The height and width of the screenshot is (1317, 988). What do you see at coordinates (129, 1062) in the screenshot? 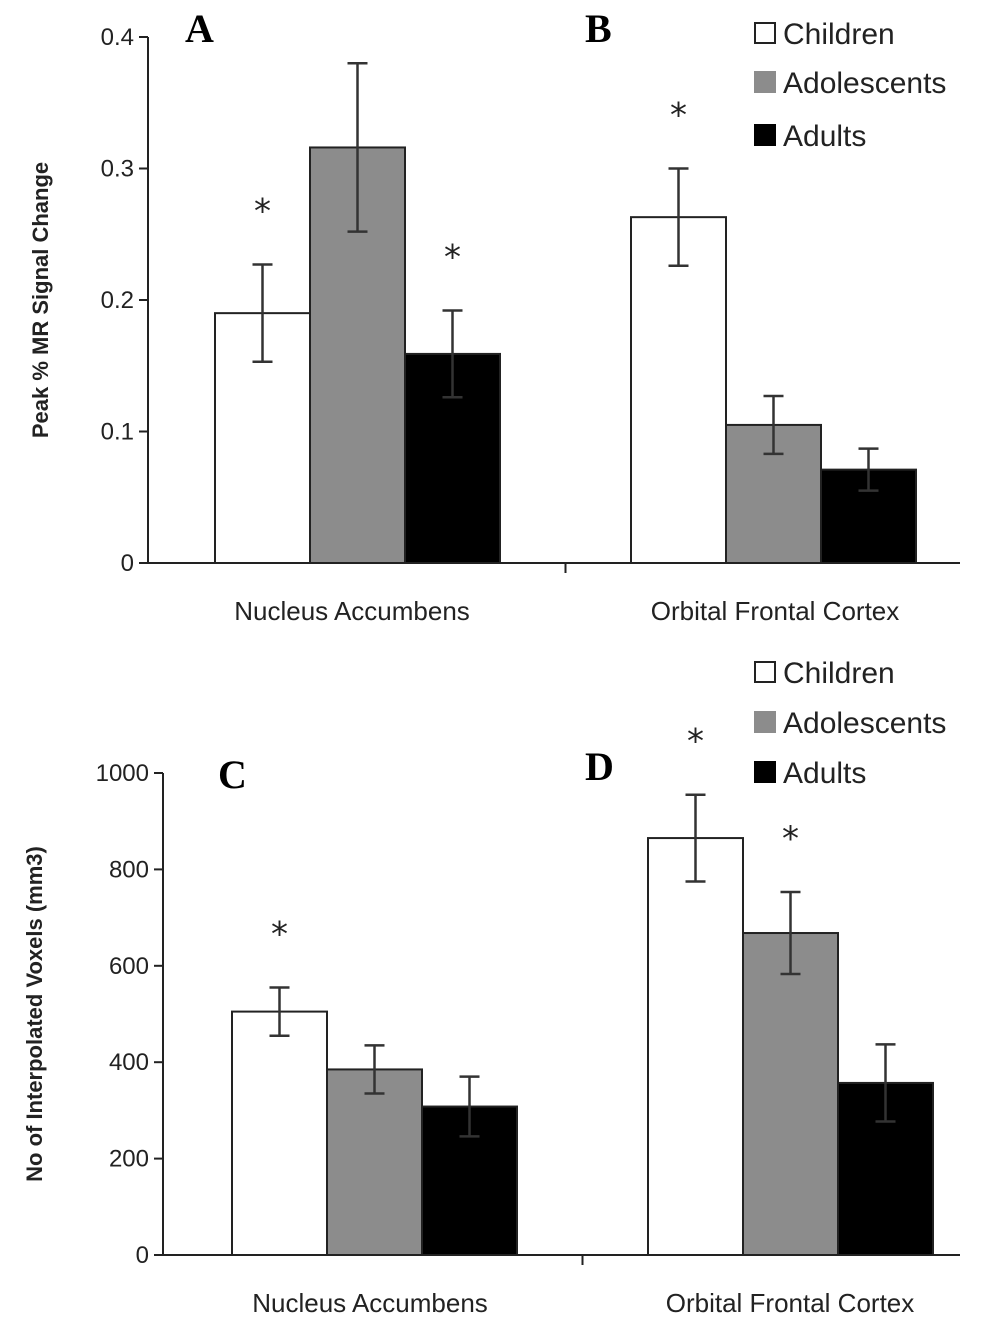
I see `y-tick-label: 400` at bounding box center [129, 1062].